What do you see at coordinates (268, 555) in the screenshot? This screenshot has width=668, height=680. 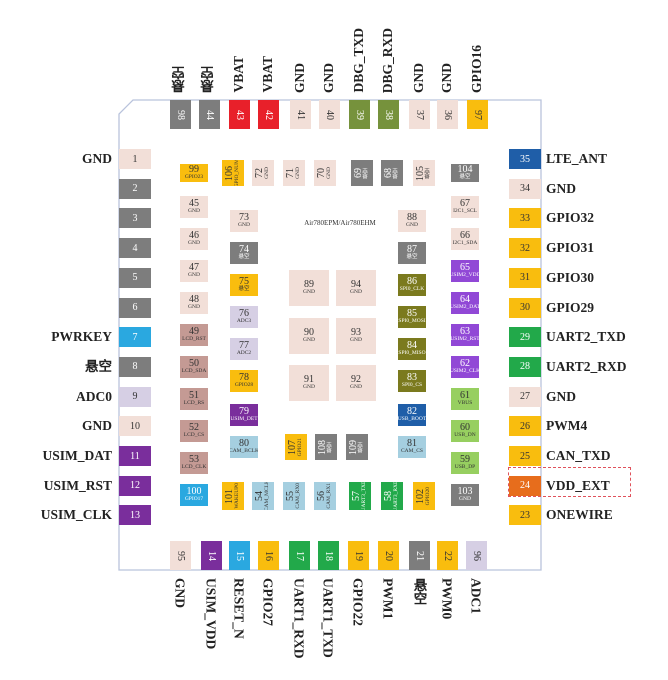 I see `pin-pad-16: 16` at bounding box center [268, 555].